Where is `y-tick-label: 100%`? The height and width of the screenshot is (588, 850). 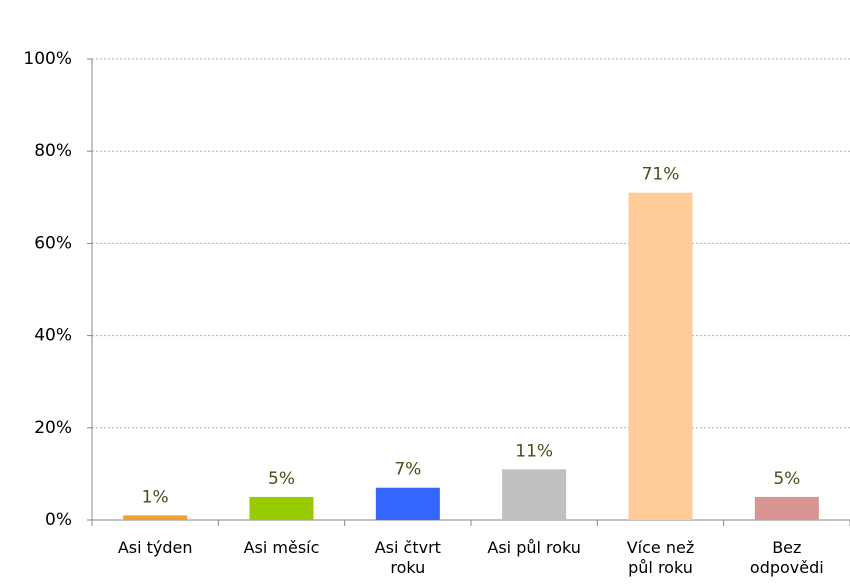
y-tick-label: 100% is located at coordinates (47, 59).